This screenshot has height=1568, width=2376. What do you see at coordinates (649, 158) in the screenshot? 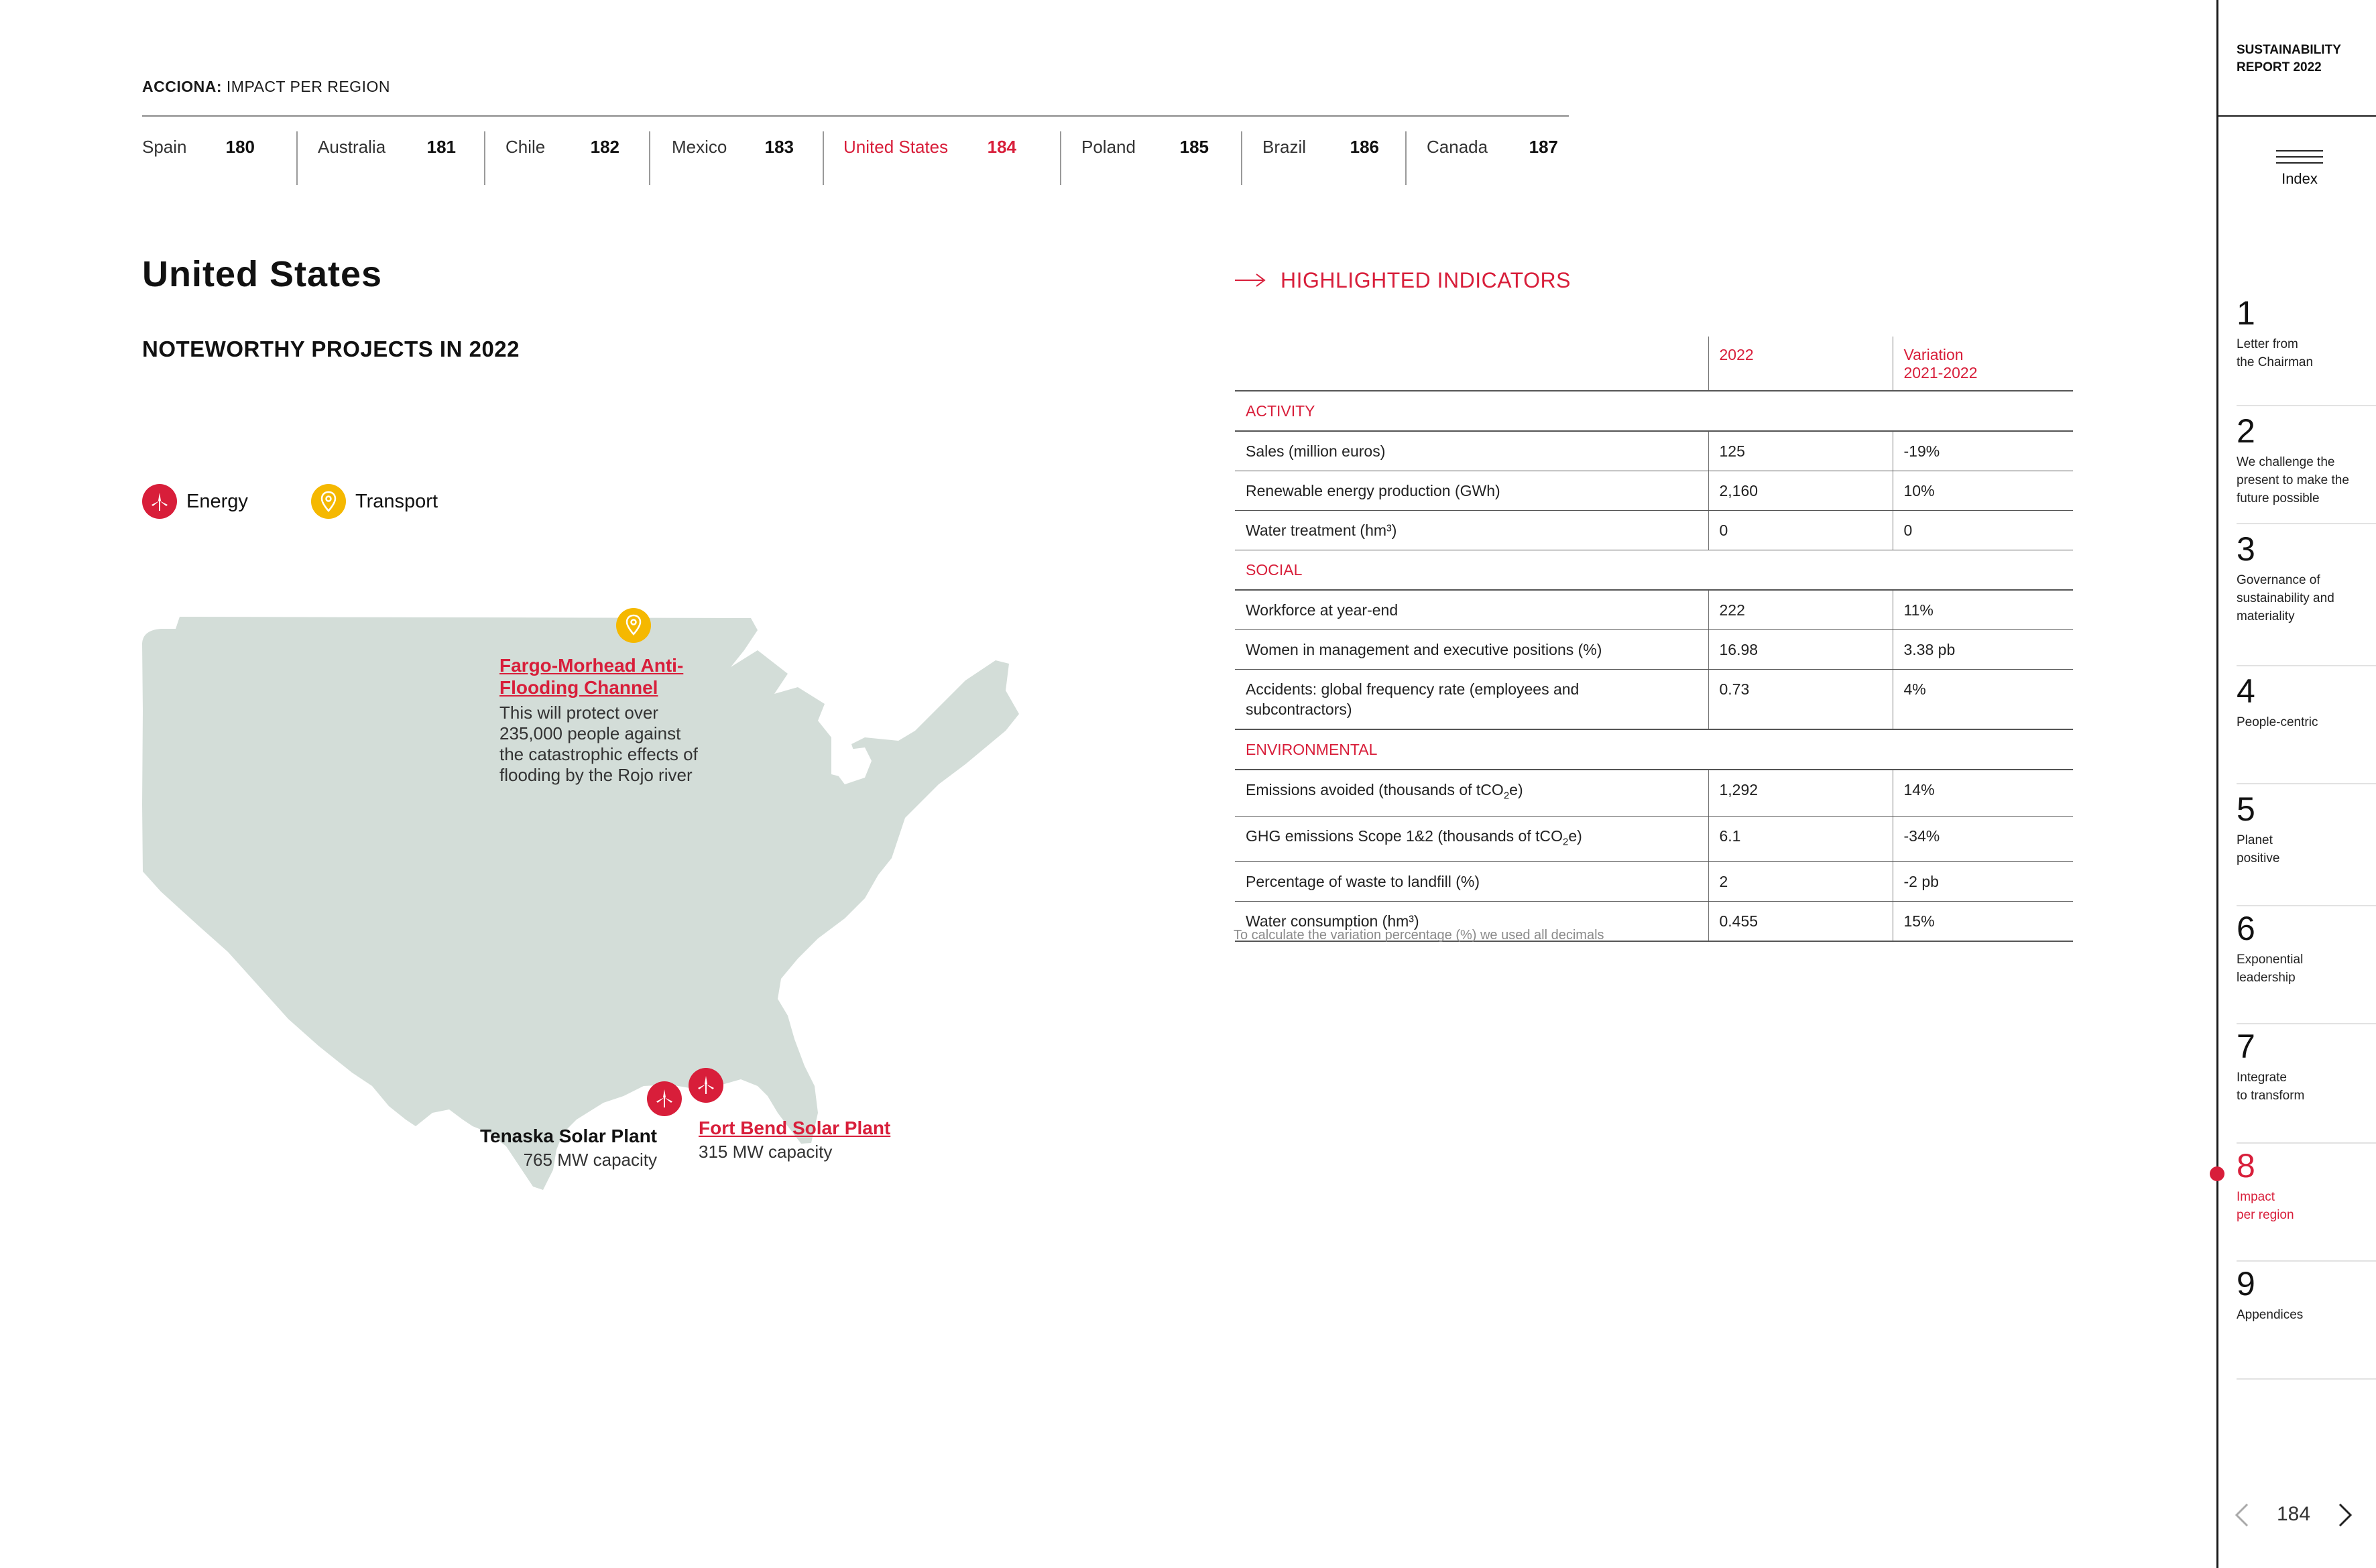
I see `tab-divider` at bounding box center [649, 158].